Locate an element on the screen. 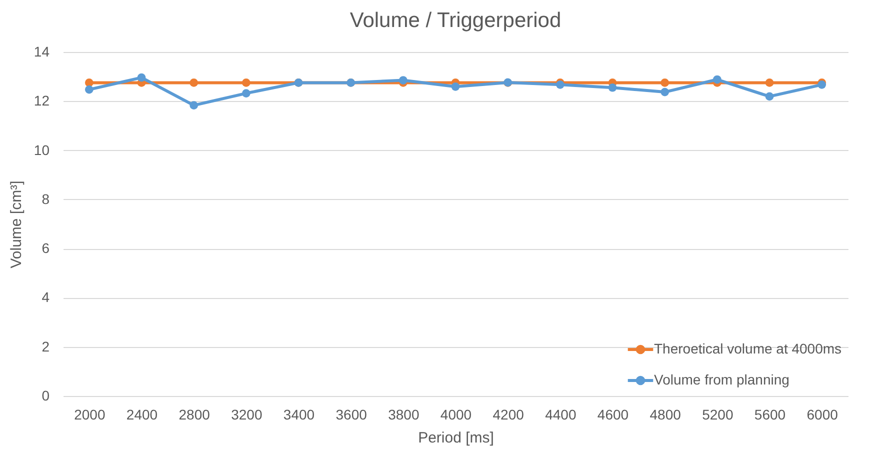 This screenshot has height=463, width=873. x-tick-label: 4400 is located at coordinates (560, 414).